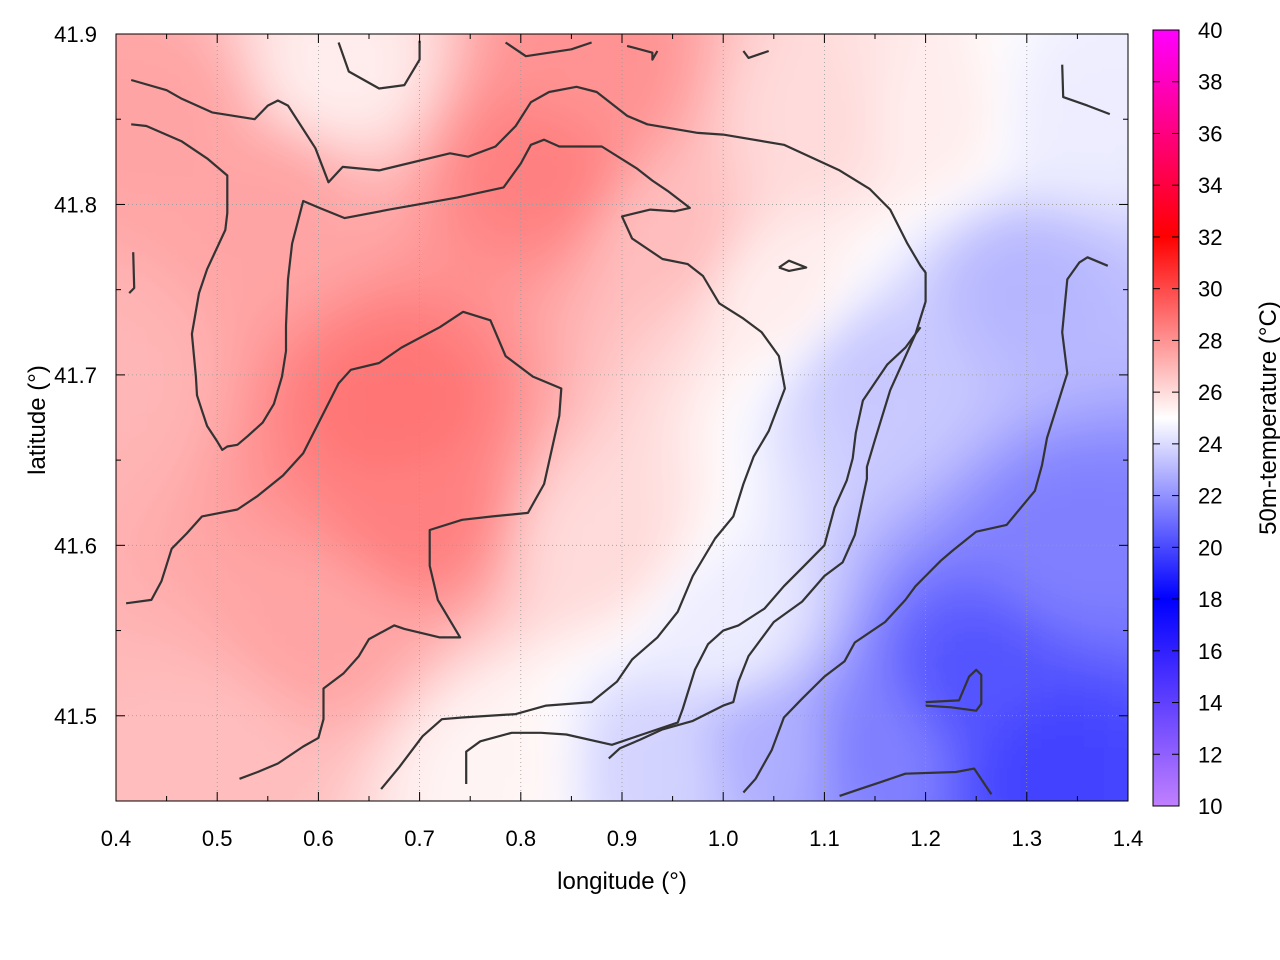 Image resolution: width=1280 pixels, height=960 pixels. What do you see at coordinates (1210, 444) in the screenshot?
I see `colorbar-tick-label: 24` at bounding box center [1210, 444].